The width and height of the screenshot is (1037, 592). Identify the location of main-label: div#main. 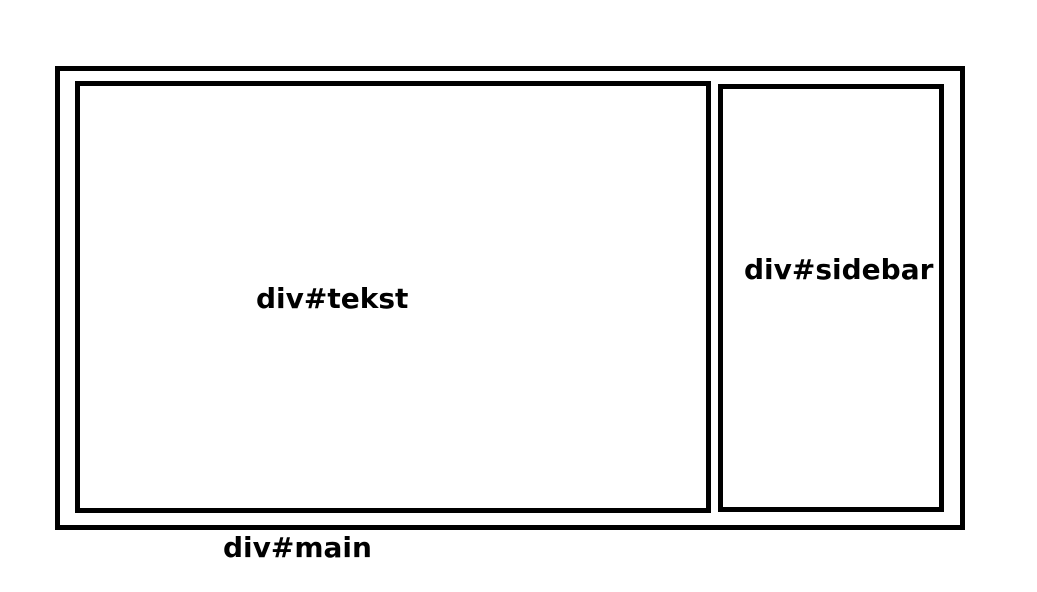
(297, 547).